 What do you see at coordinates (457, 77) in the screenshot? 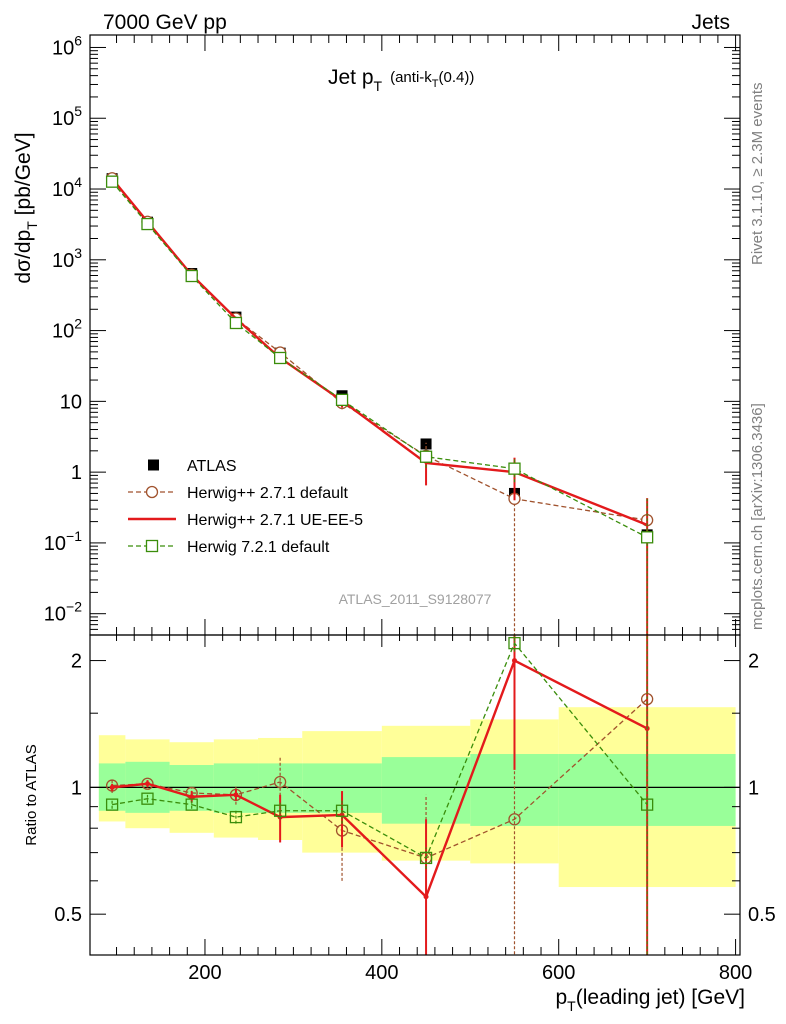
I see `title-paren-end: (0.4))` at bounding box center [457, 77].